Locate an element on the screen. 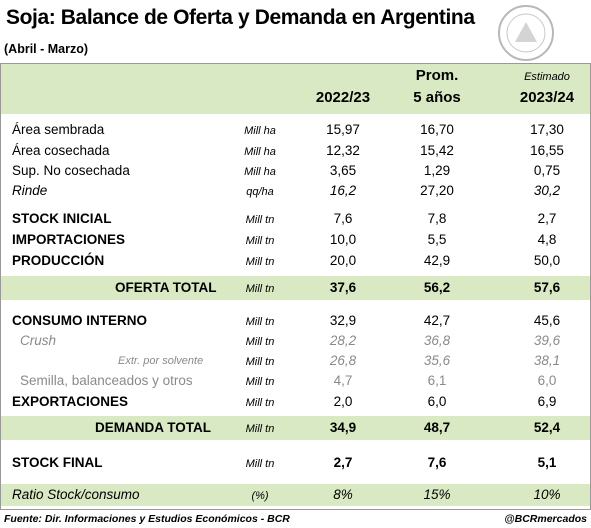 This screenshot has width=591, height=528. logo is located at coordinates (526, 33).